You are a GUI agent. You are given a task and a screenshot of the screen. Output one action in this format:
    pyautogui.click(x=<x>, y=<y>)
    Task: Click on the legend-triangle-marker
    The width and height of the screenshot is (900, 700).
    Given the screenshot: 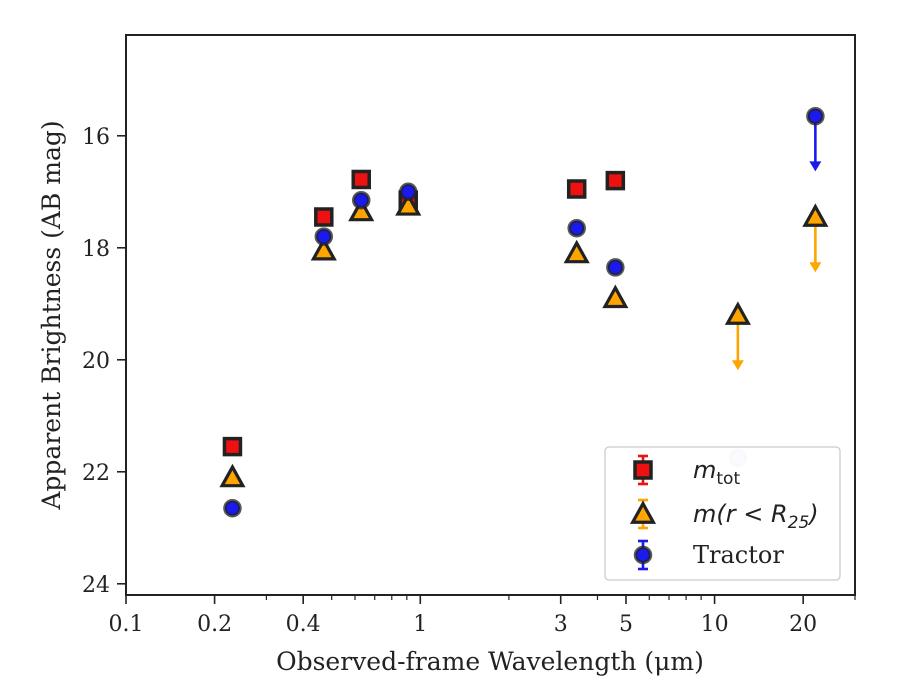 What is the action you would take?
    pyautogui.click(x=643, y=512)
    